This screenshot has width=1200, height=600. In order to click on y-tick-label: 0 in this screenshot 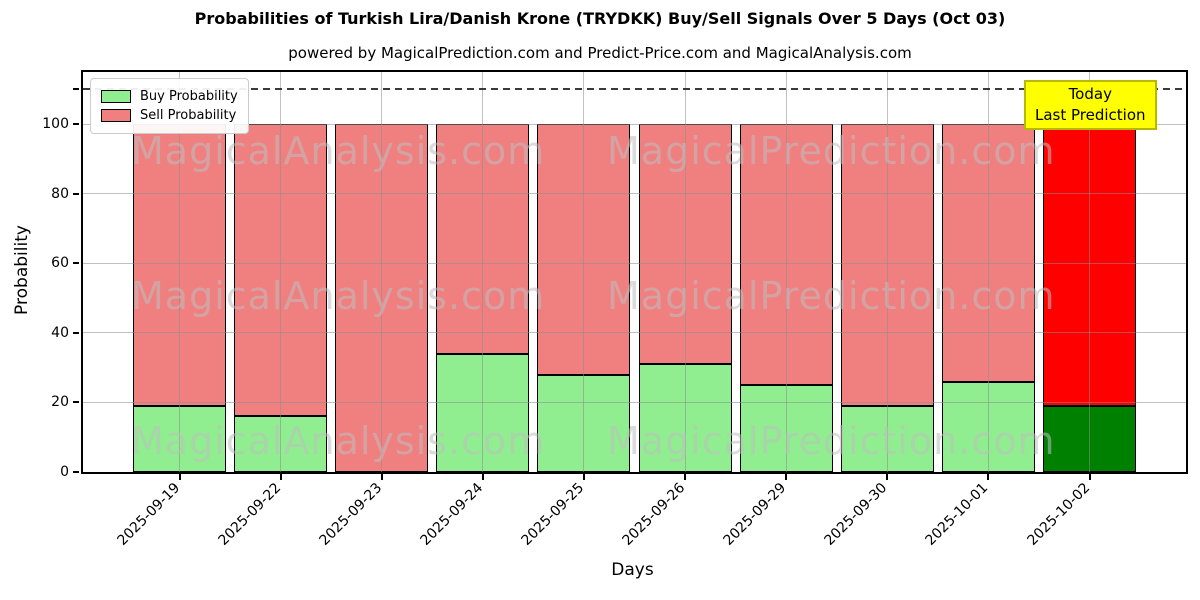, I will do `click(64, 472)`.